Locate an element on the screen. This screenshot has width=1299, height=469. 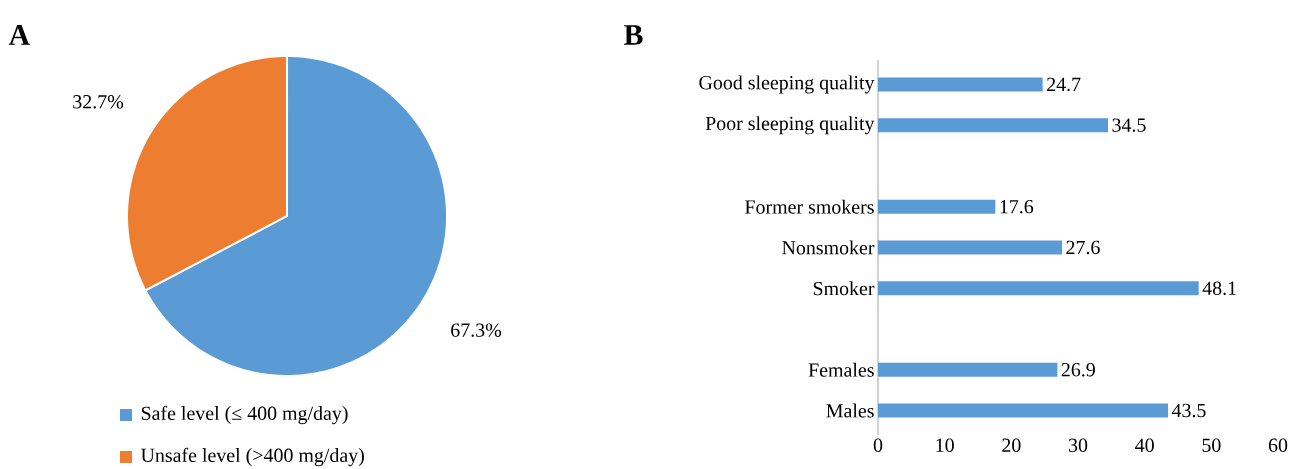
text: B is located at coordinates (633, 35).